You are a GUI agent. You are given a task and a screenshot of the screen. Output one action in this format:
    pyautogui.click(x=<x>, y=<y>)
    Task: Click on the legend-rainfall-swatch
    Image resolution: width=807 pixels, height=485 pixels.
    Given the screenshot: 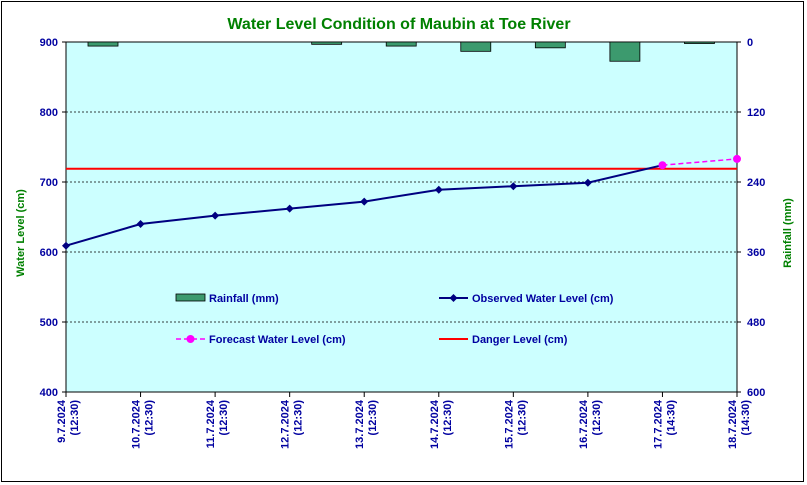 What is the action you would take?
    pyautogui.click(x=190, y=297)
    